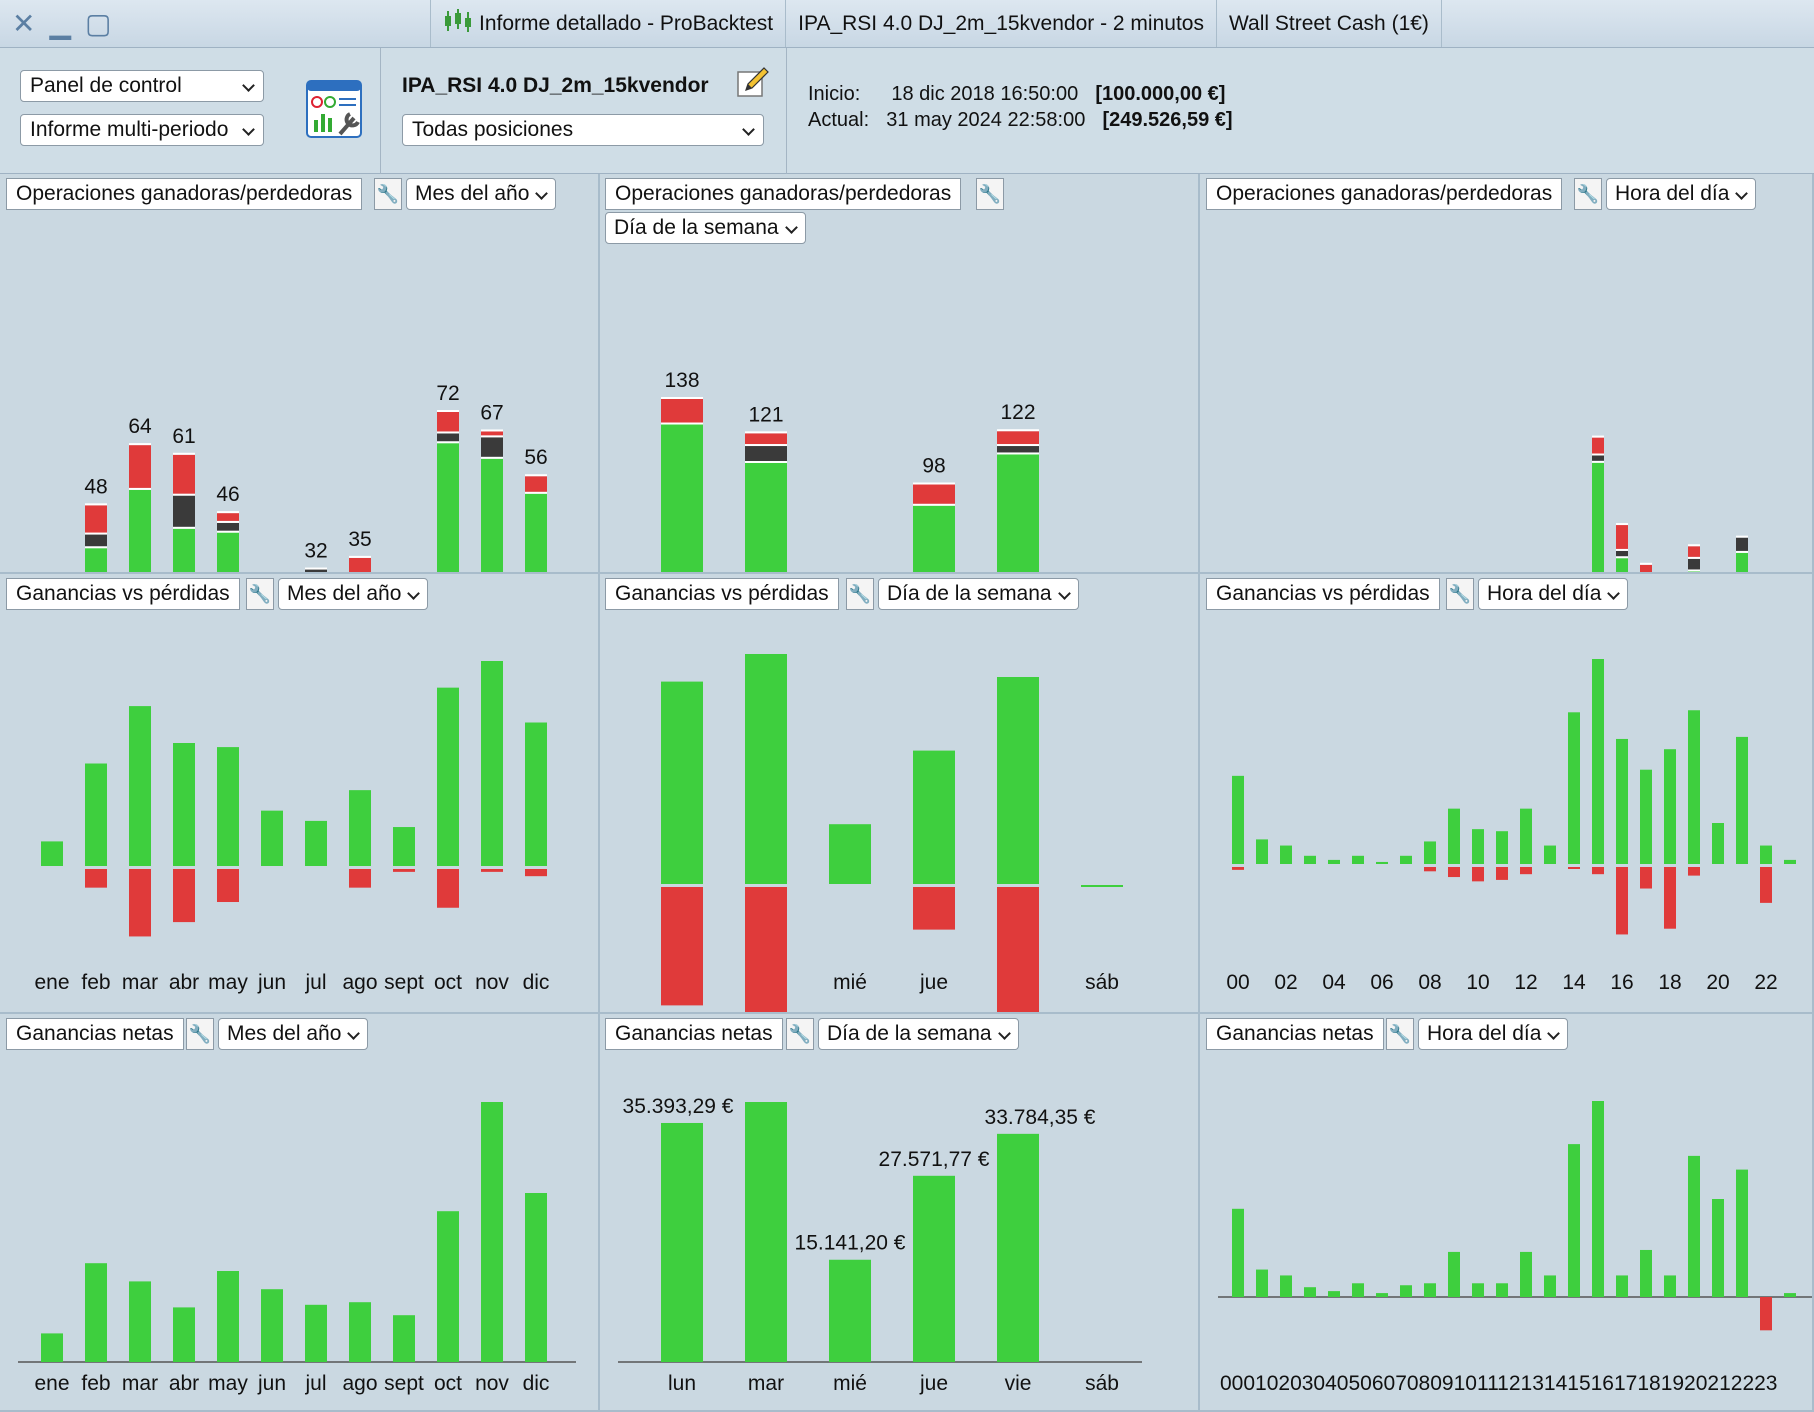  Describe the element at coordinates (95, 486) in the screenshot. I see `bar-total-label: 48` at that location.